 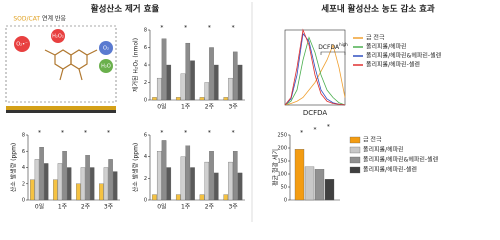 What do you see at coordinates (136, 65) in the screenshot?
I see `y-axis-label: 제거된 H₂O₂ (nmol)` at bounding box center [136, 65].